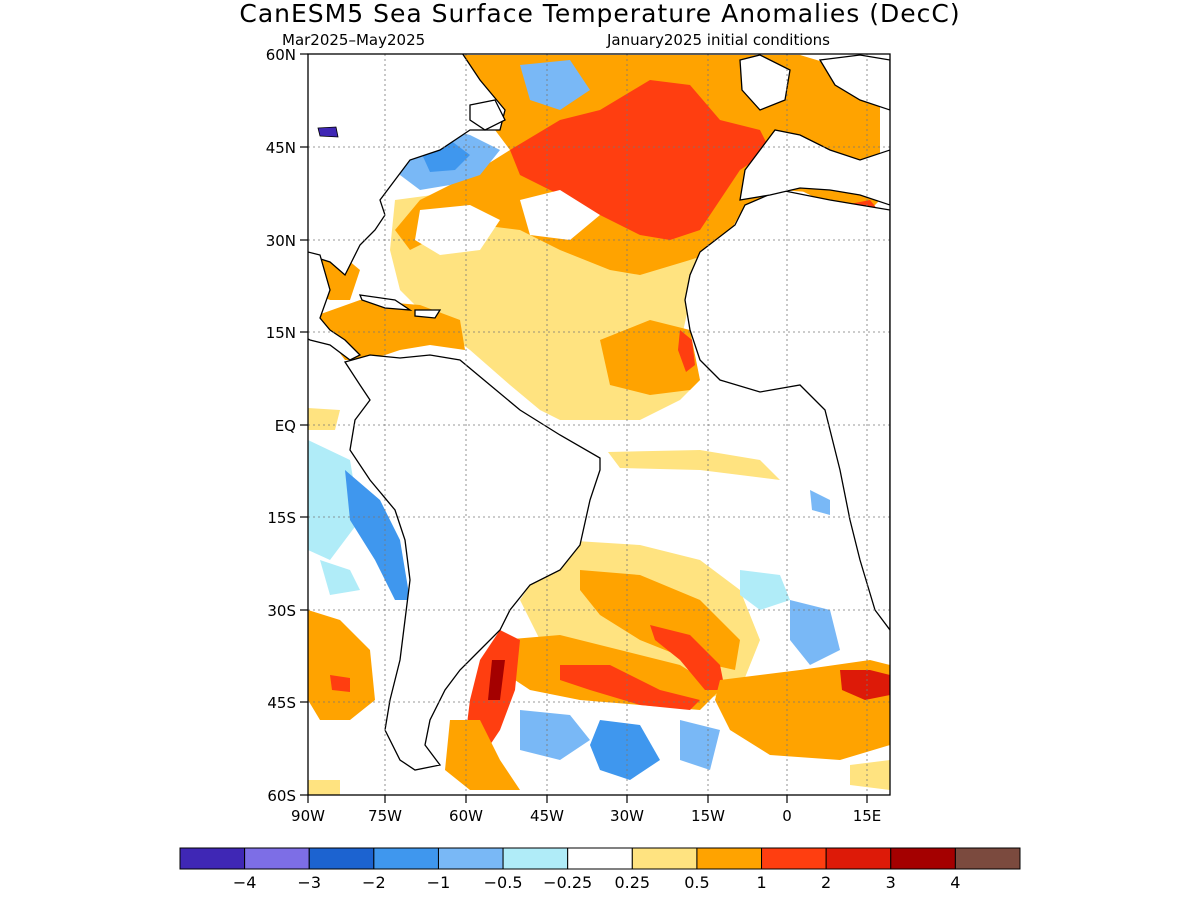  I want to click on colorbar-label: 0.25, so click(632, 882).